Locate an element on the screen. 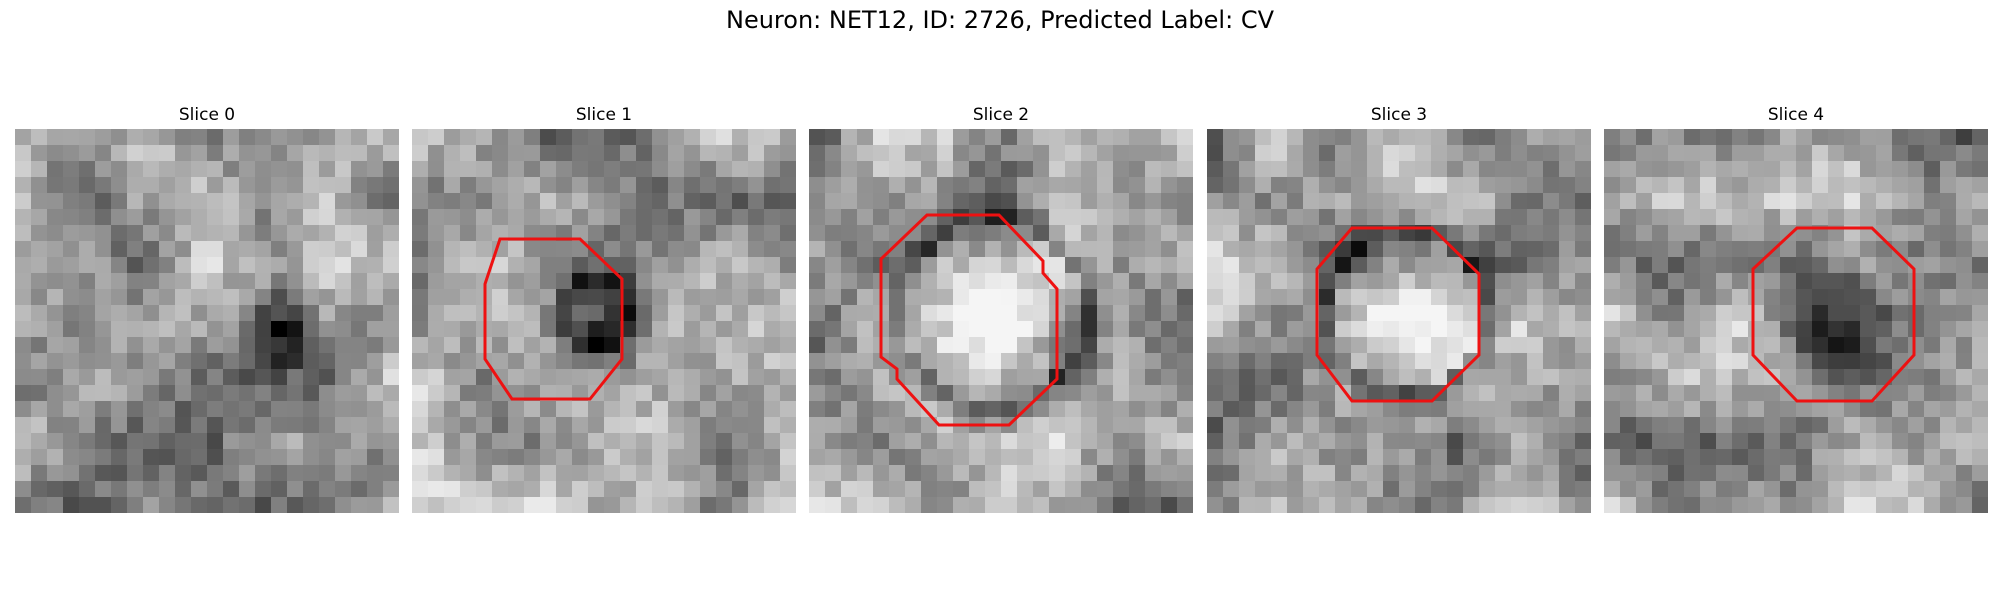 This screenshot has height=600, width=2000. slice-title: Slice 0 is located at coordinates (207, 117).